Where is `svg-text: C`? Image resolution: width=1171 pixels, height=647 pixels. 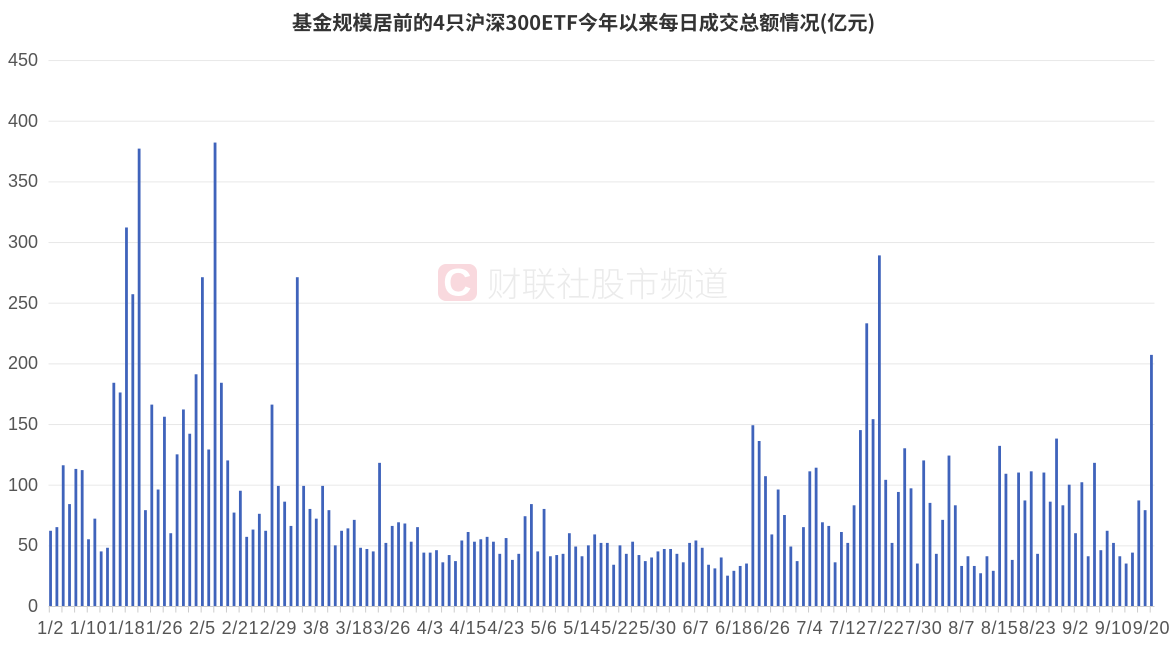 svg-text: C is located at coordinates (457, 284).